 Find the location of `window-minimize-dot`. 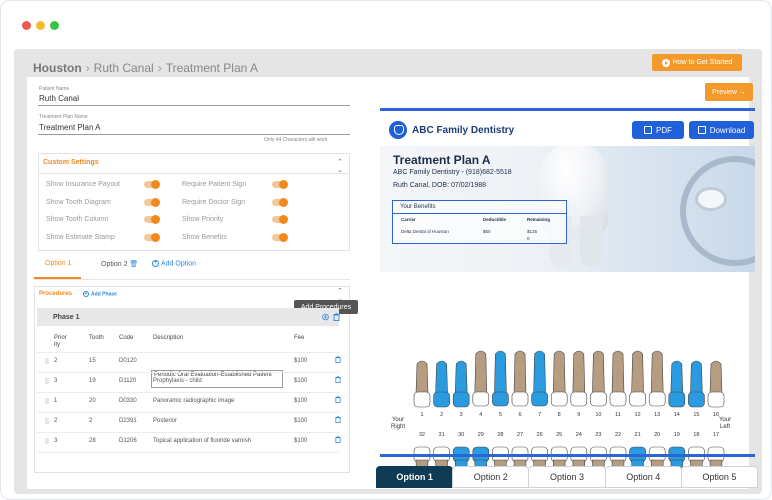

window-minimize-dot is located at coordinates (40, 25).